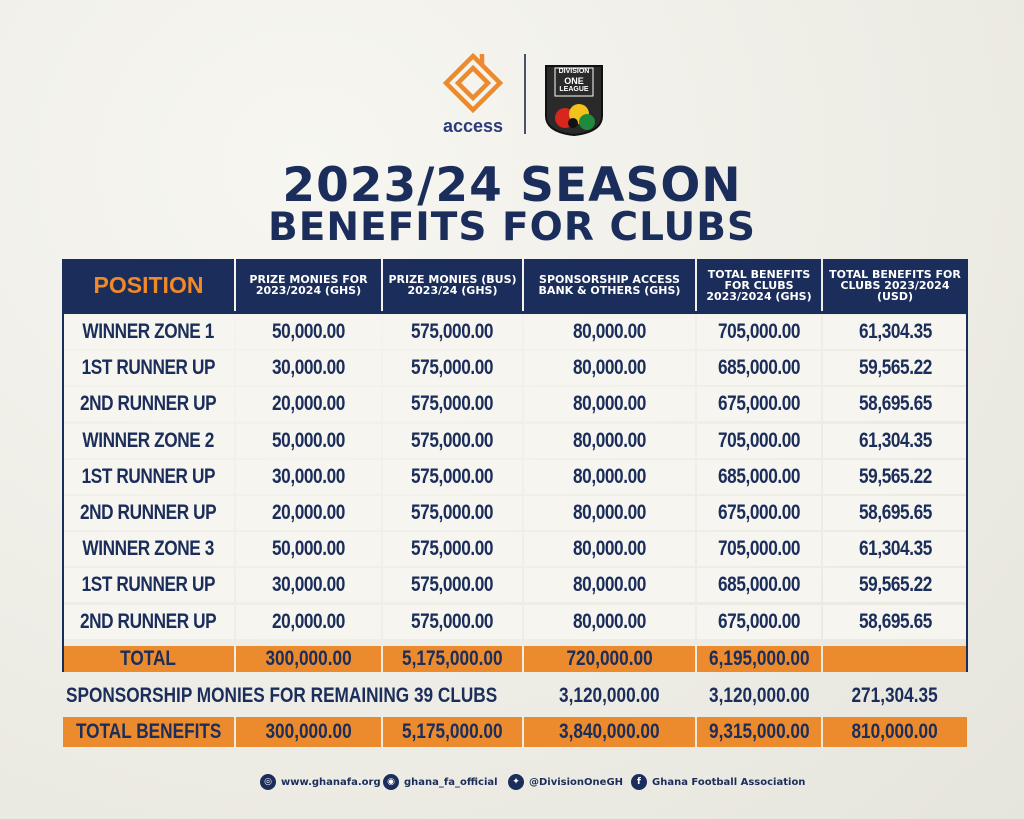 The height and width of the screenshot is (819, 1024). Describe the element at coordinates (308, 732) in the screenshot. I see `grand-total-cell: 300,000.00` at that location.